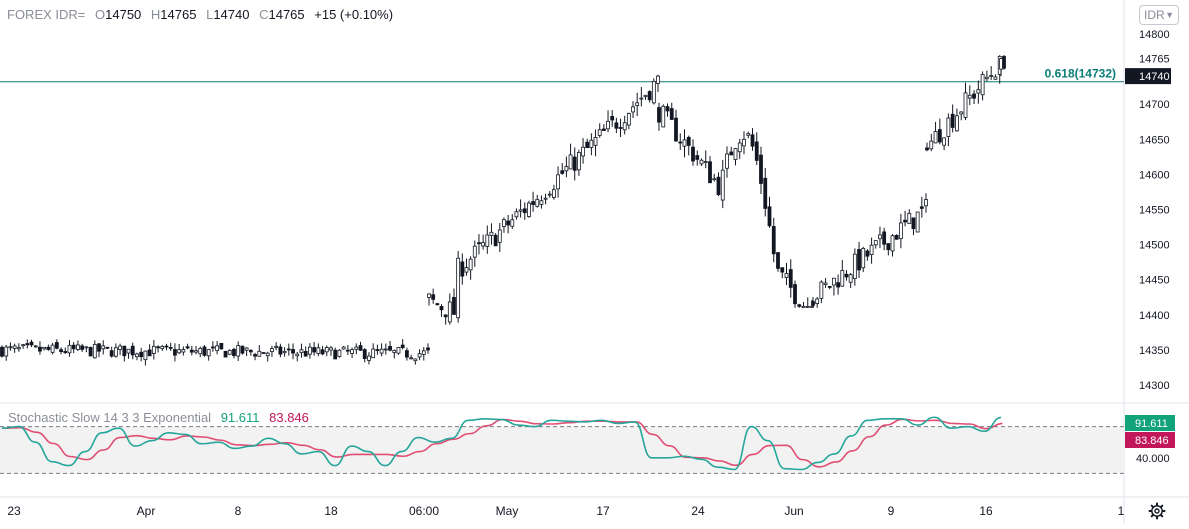 The image size is (1189, 529). Describe the element at coordinates (424, 511) in the screenshot. I see `time-tick-label: 06:00` at that location.